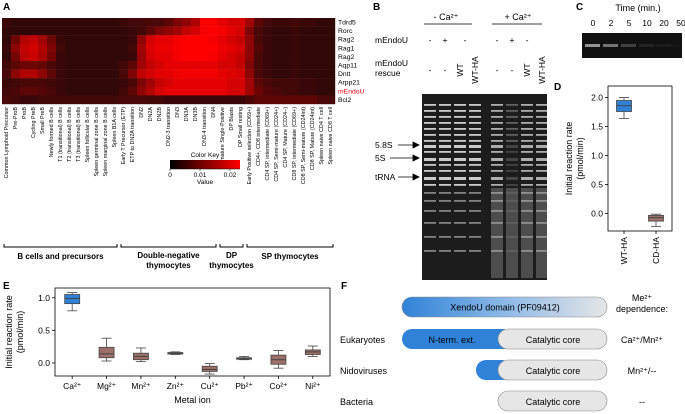 The image size is (685, 414). Describe the element at coordinates (446, 17) in the screenshot. I see `gel-b-group-label-minus-ca: - Ca²⁺` at that location.